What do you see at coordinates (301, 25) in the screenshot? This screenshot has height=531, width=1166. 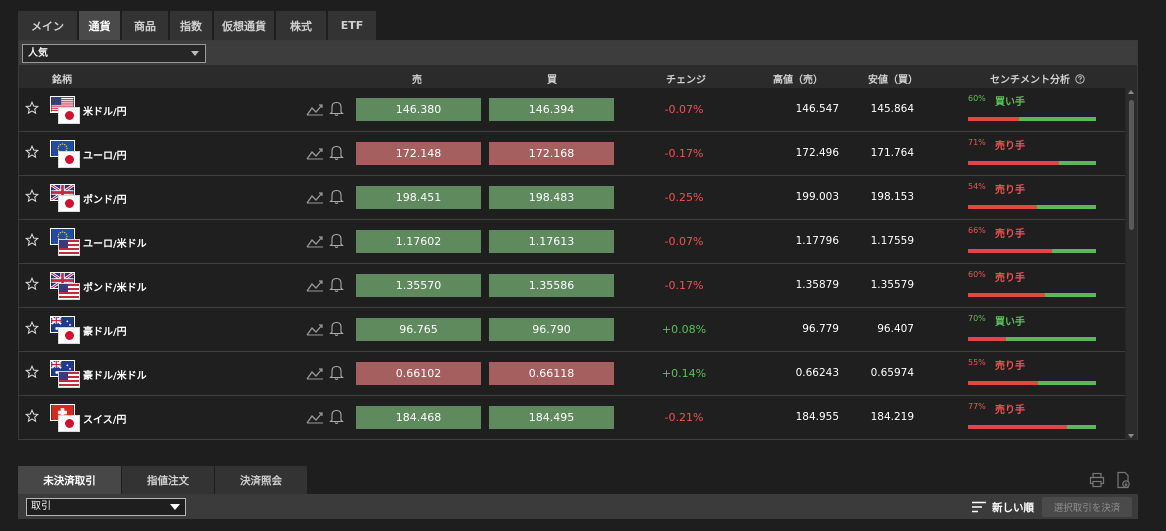 I see `tab-5: 株式` at bounding box center [301, 25].